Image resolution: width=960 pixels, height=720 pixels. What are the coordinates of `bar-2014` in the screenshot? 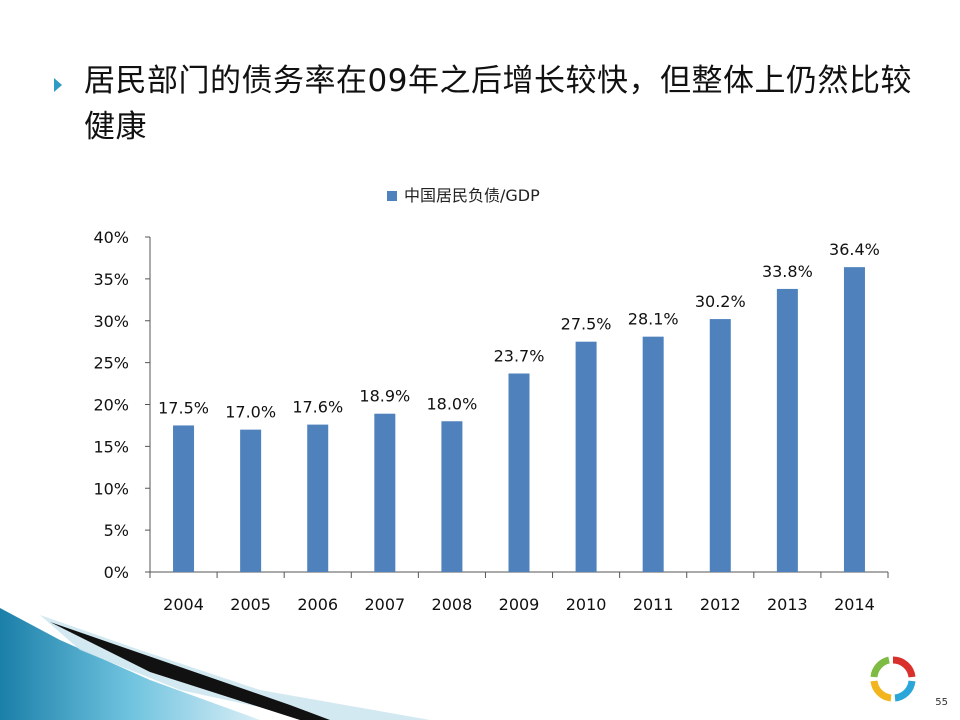 It's located at (854, 419).